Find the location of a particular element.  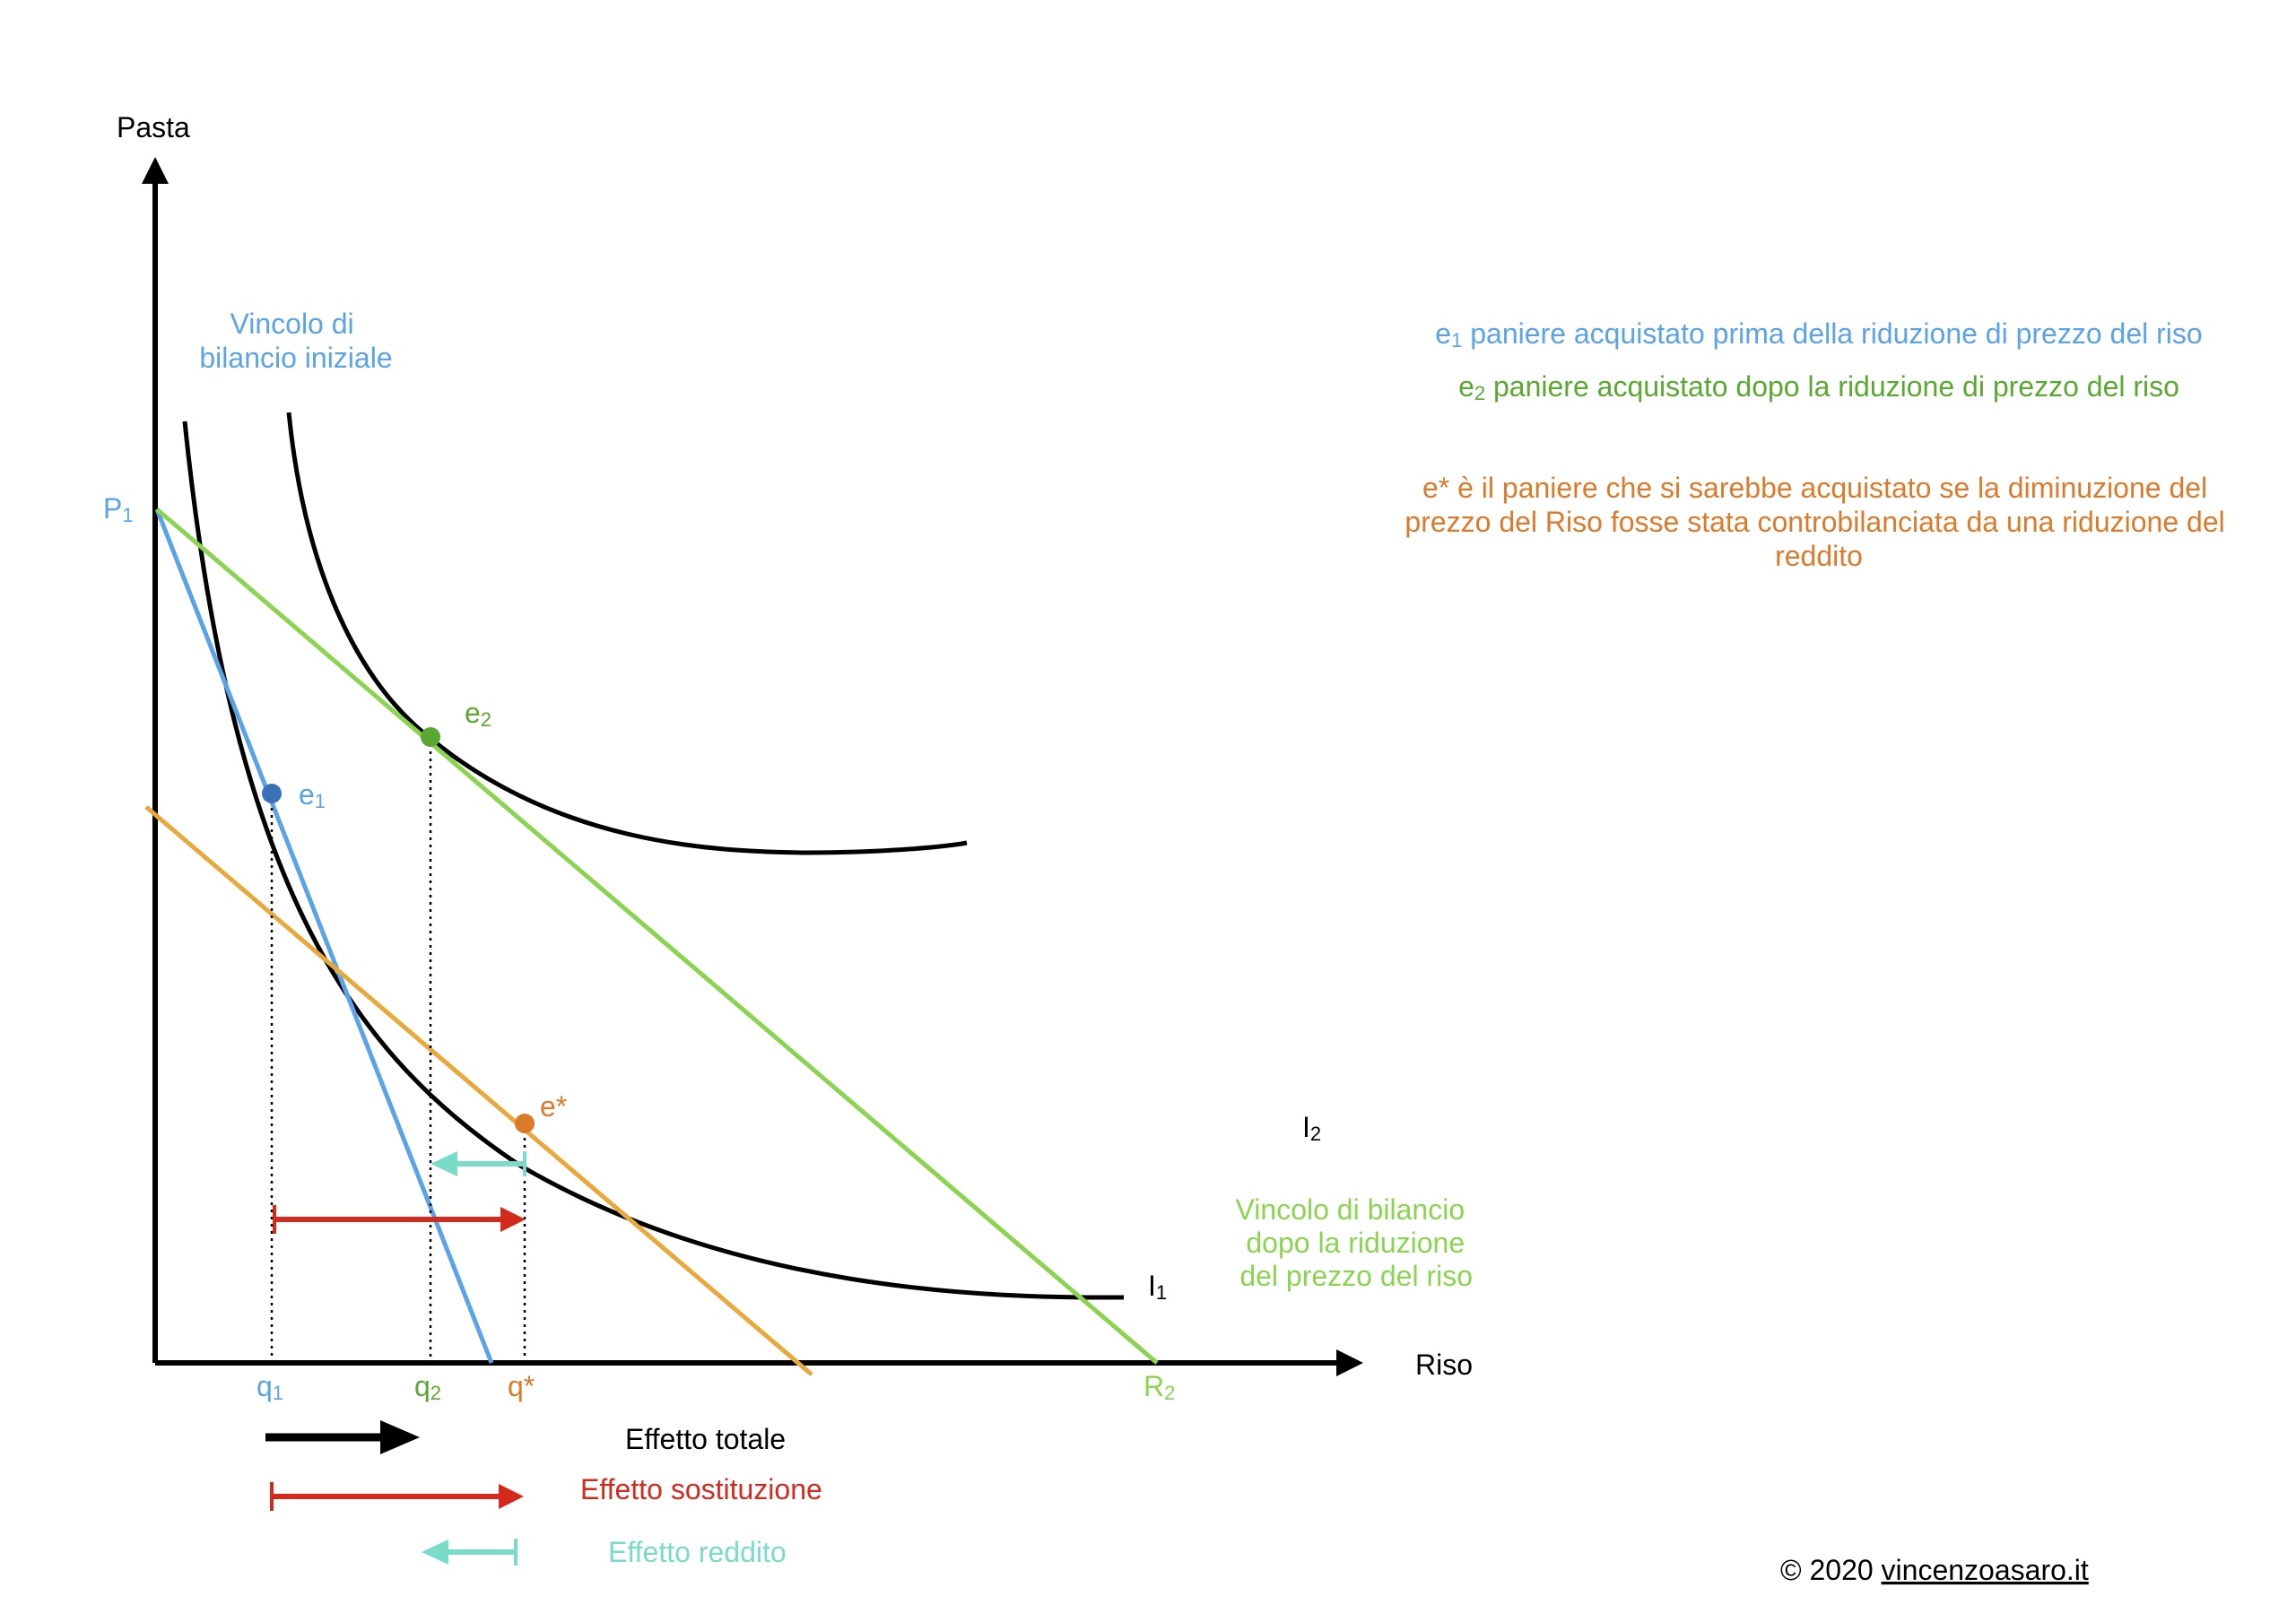

point-e2 is located at coordinates (430, 737).